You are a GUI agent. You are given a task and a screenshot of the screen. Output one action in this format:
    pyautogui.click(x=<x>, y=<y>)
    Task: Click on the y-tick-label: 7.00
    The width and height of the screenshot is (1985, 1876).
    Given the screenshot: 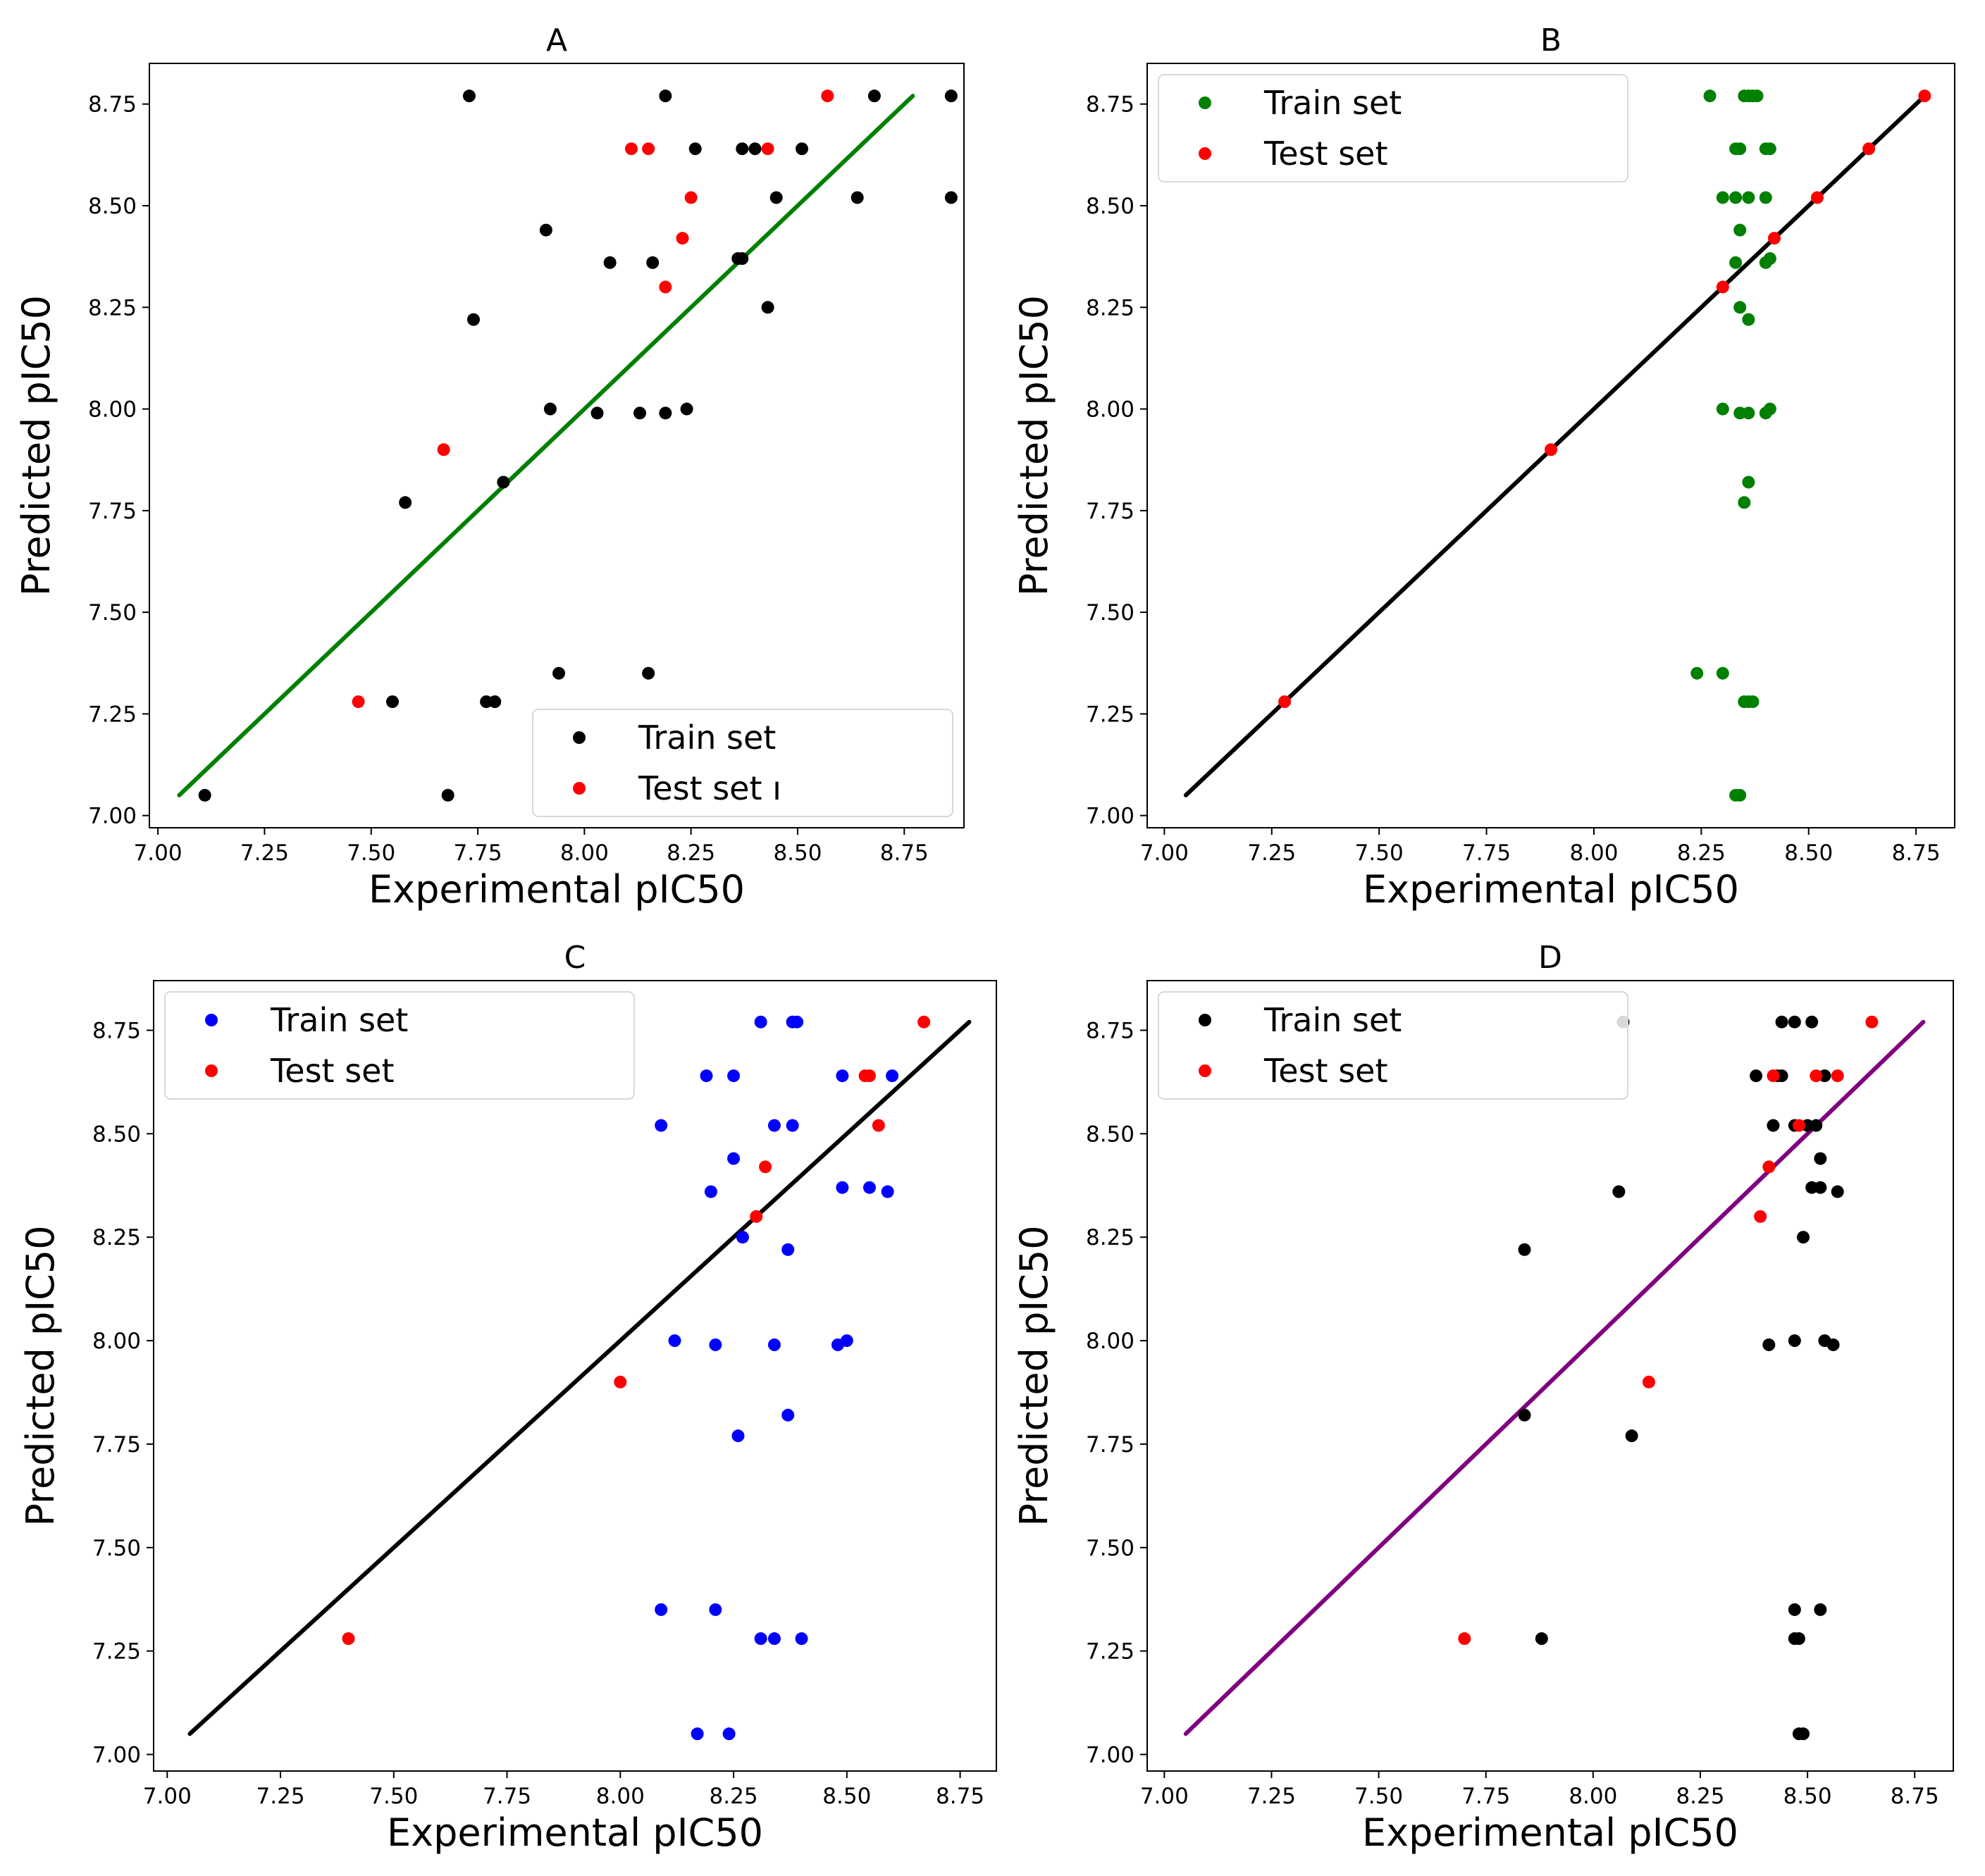 What is the action you would take?
    pyautogui.click(x=1110, y=1755)
    